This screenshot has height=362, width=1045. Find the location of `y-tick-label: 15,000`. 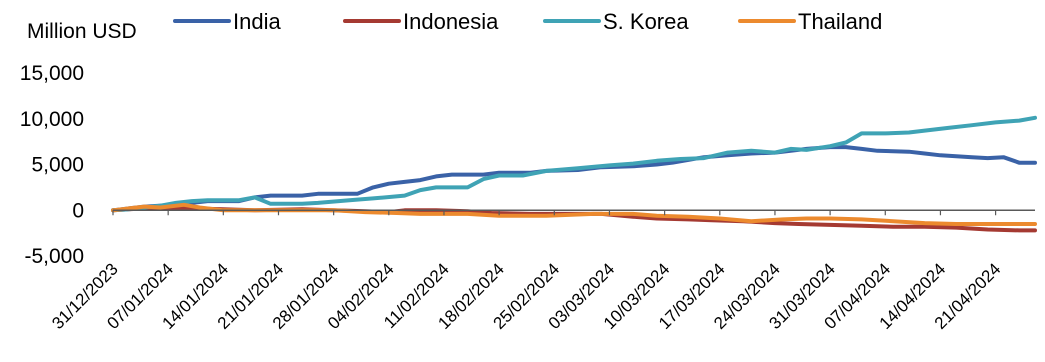

y-tick-label: 15,000 is located at coordinates (52, 73).